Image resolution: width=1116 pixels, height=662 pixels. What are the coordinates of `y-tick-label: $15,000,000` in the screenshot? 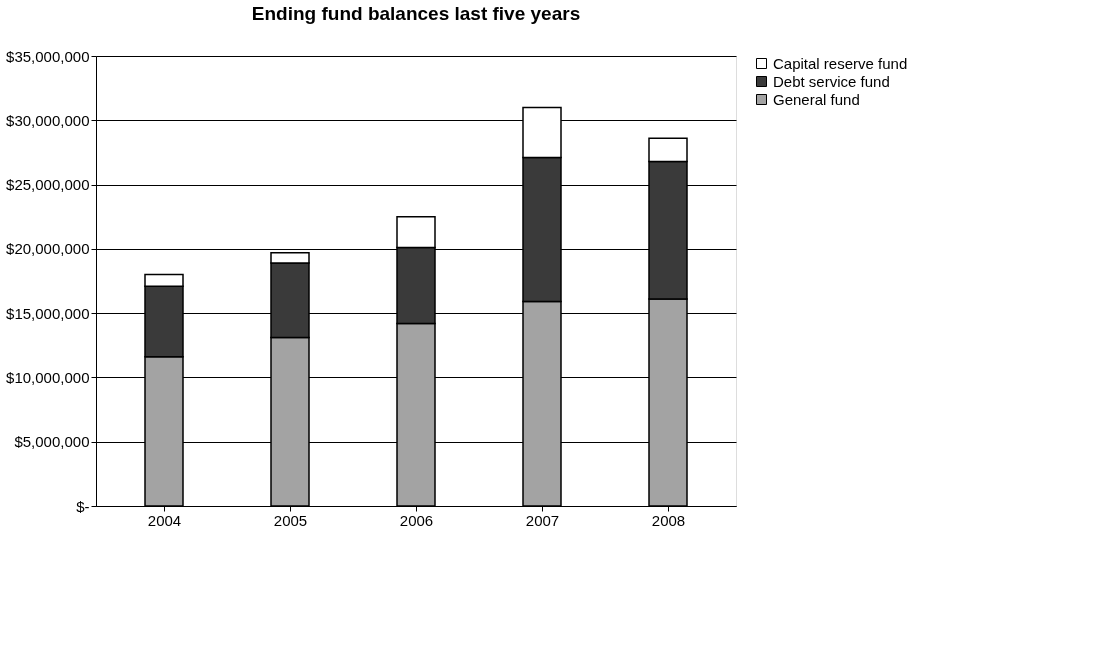 It's located at (48, 313).